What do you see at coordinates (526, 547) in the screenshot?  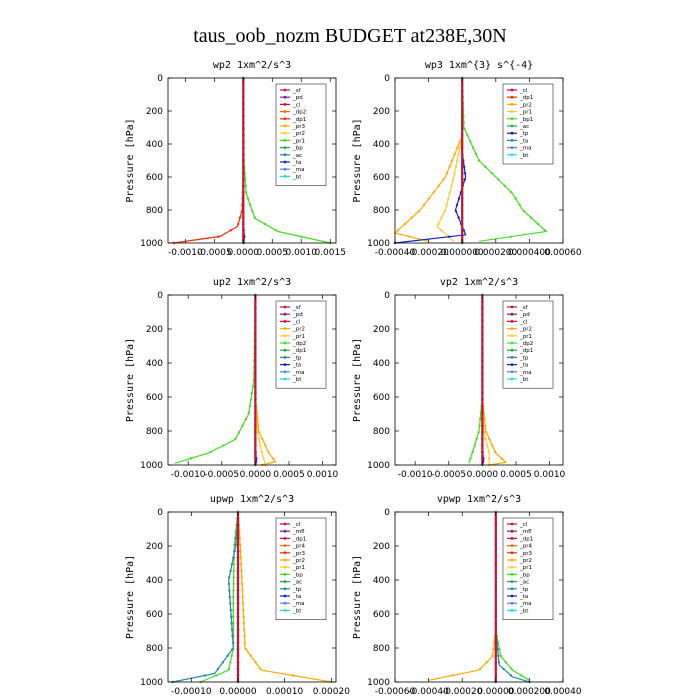 I see `legend-label: _pr4` at bounding box center [526, 547].